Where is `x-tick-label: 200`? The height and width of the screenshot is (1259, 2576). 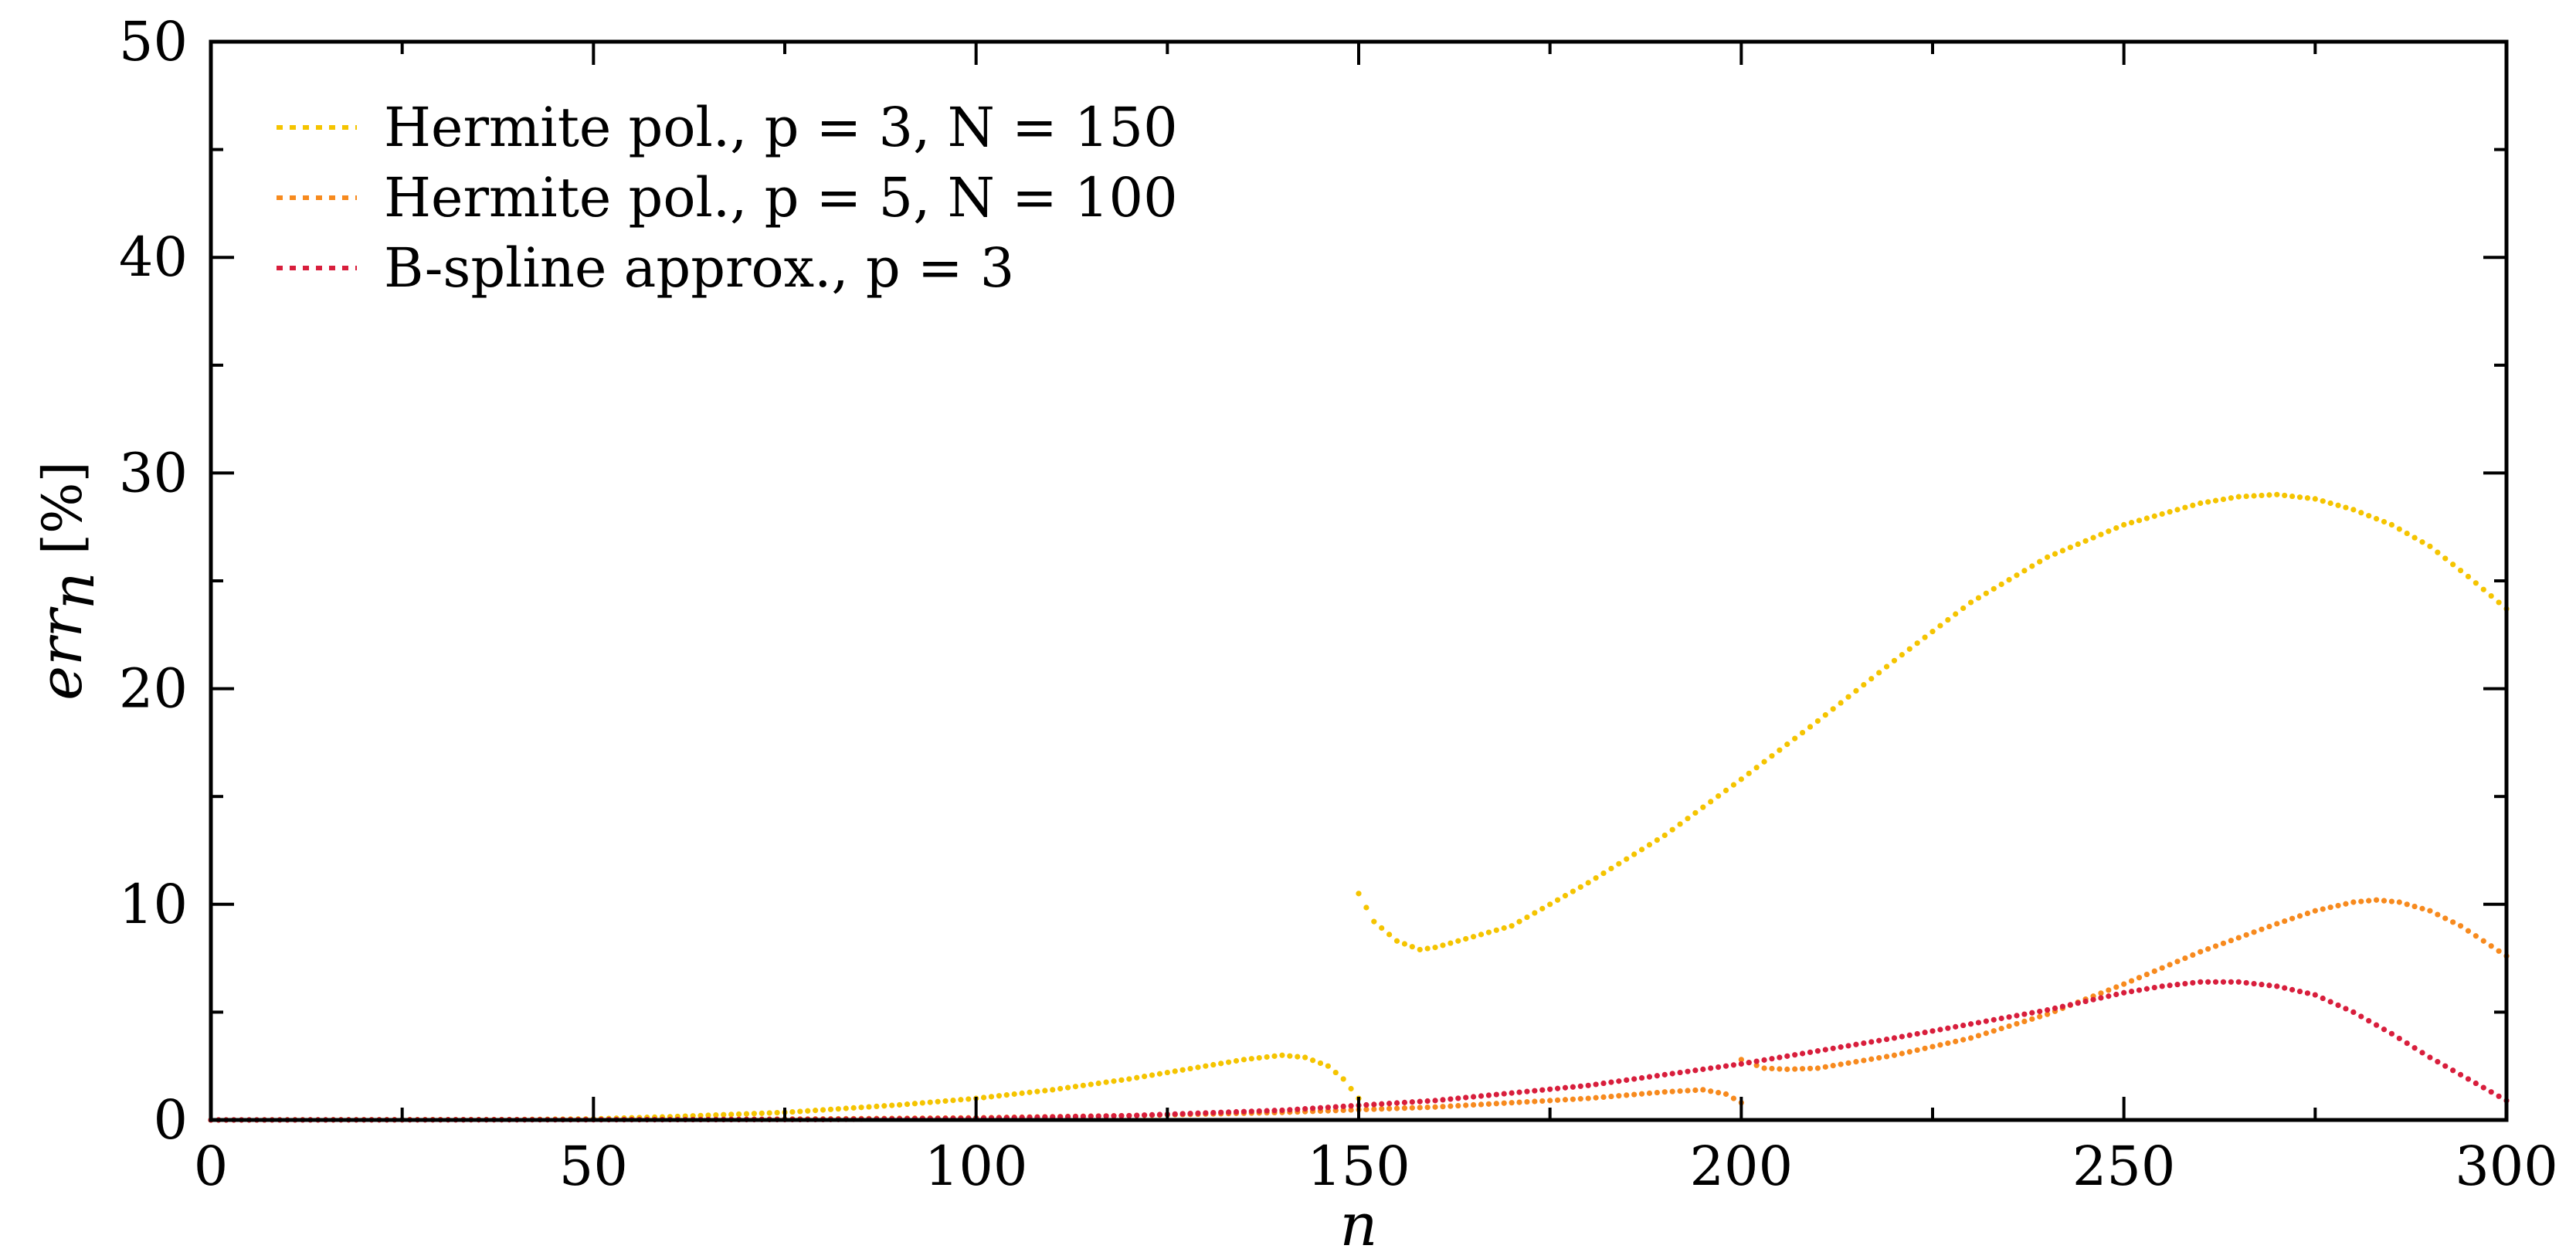
x-tick-label: 200 is located at coordinates (1742, 1166).